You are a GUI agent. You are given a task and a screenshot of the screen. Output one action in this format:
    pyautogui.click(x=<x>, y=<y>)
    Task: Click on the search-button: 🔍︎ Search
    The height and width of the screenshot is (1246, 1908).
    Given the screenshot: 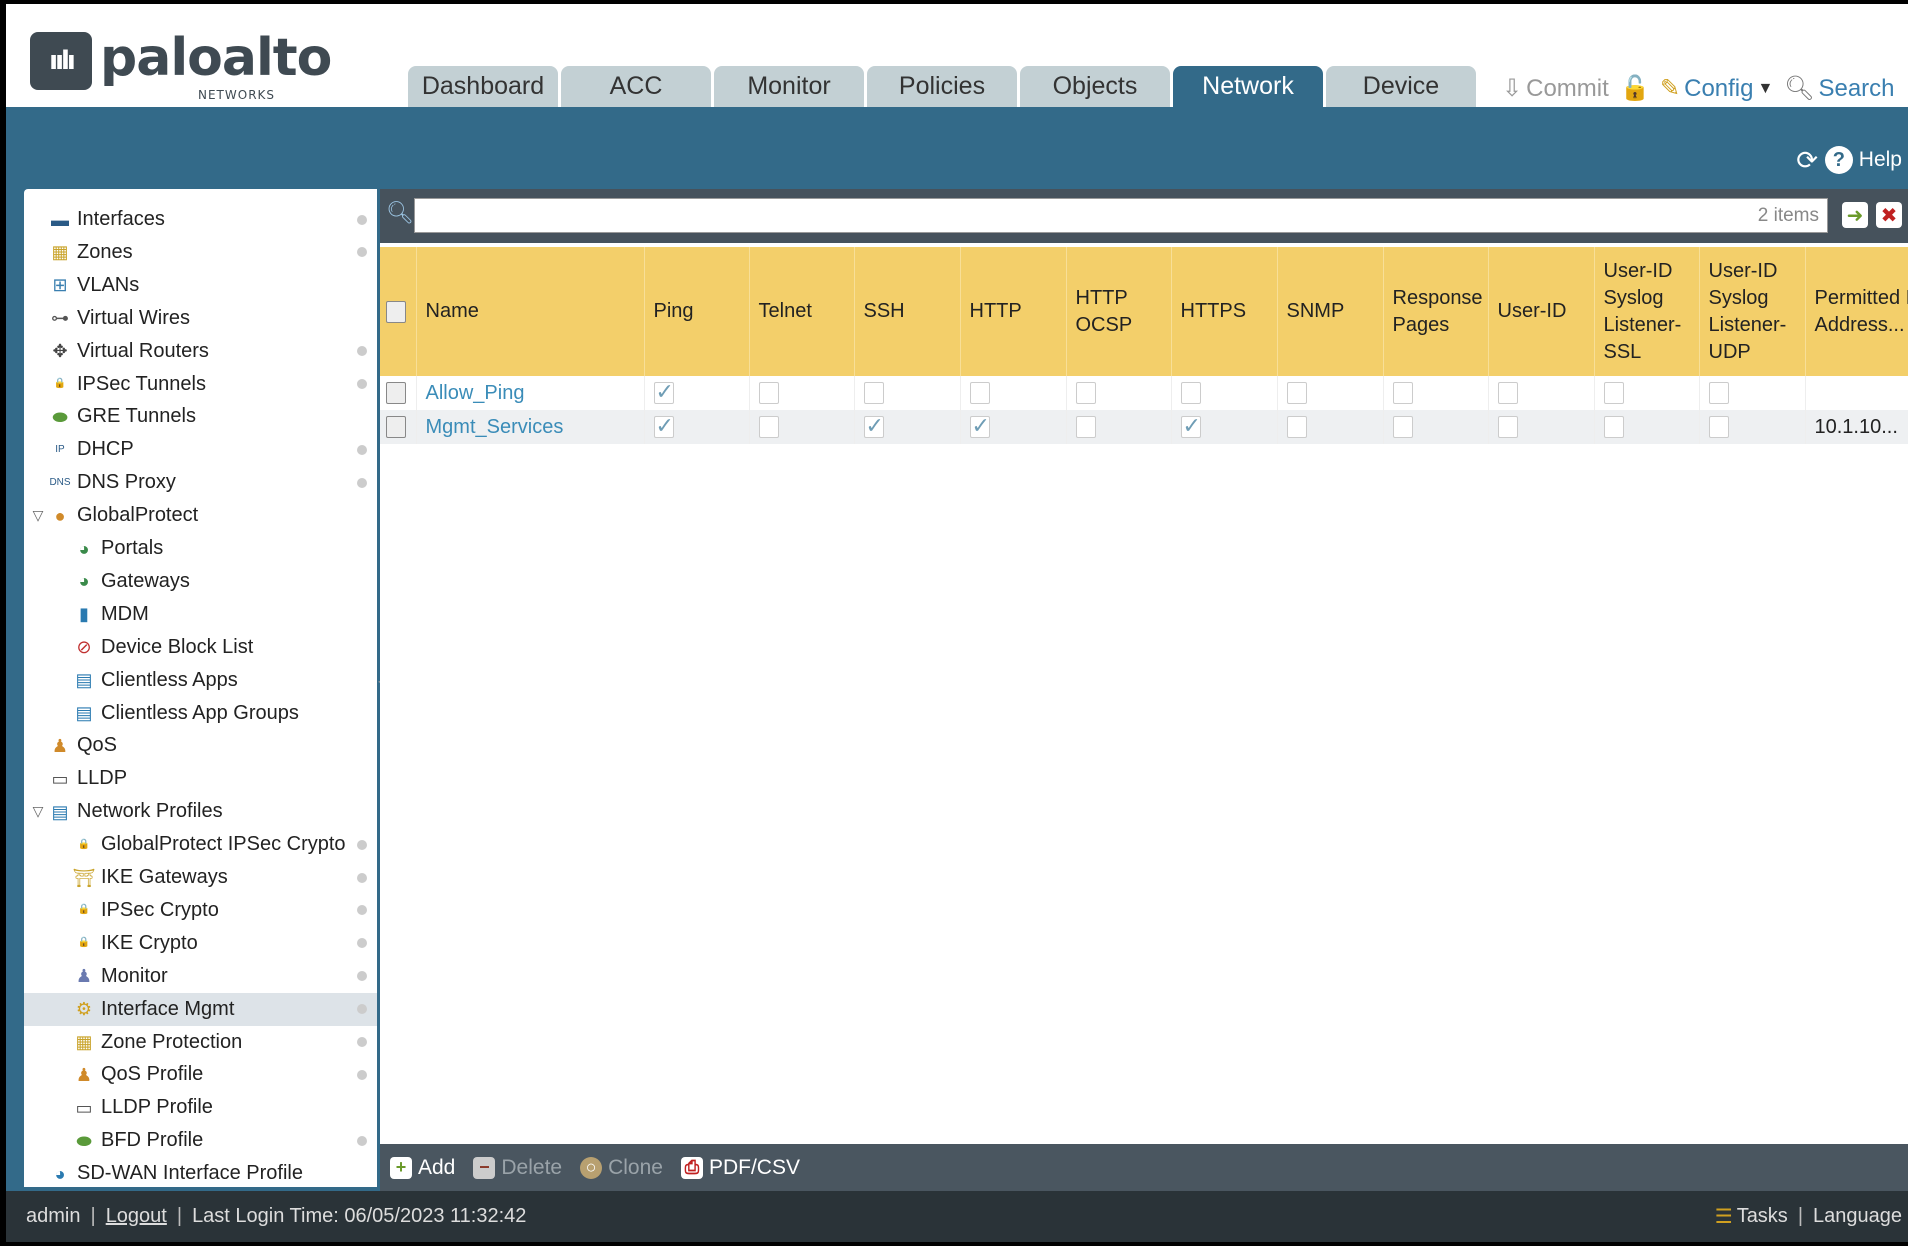 What is the action you would take?
    pyautogui.click(x=1839, y=88)
    